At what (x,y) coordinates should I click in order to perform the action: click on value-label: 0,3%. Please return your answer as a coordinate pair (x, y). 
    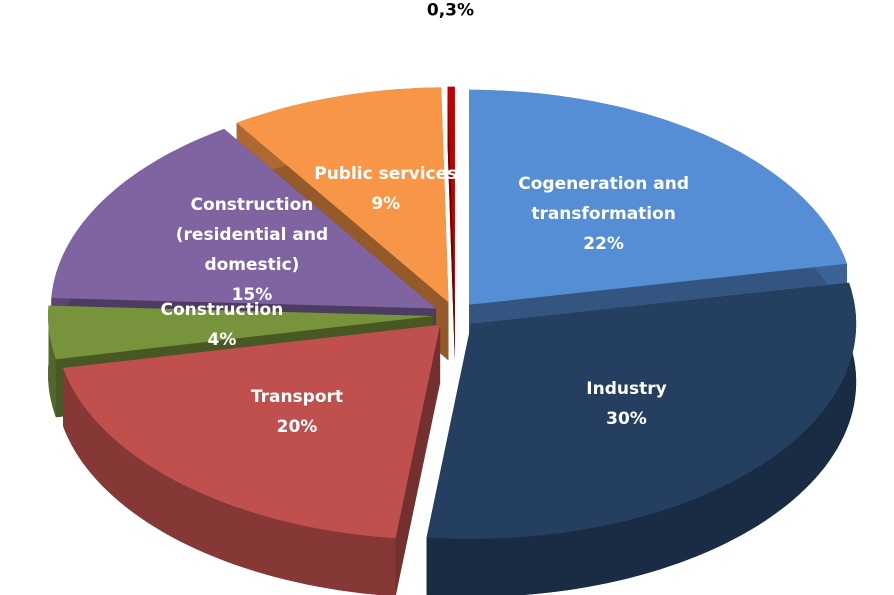
    Looking at the image, I should click on (450, 10).